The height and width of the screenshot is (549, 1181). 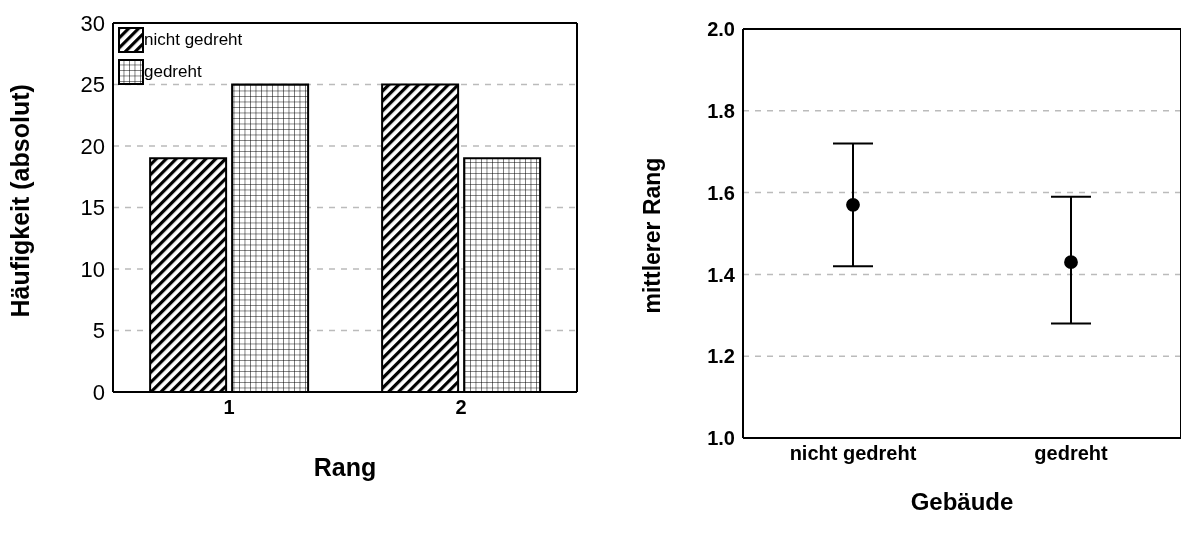 What do you see at coordinates (173, 72) in the screenshot?
I see `legend-label: gedreht` at bounding box center [173, 72].